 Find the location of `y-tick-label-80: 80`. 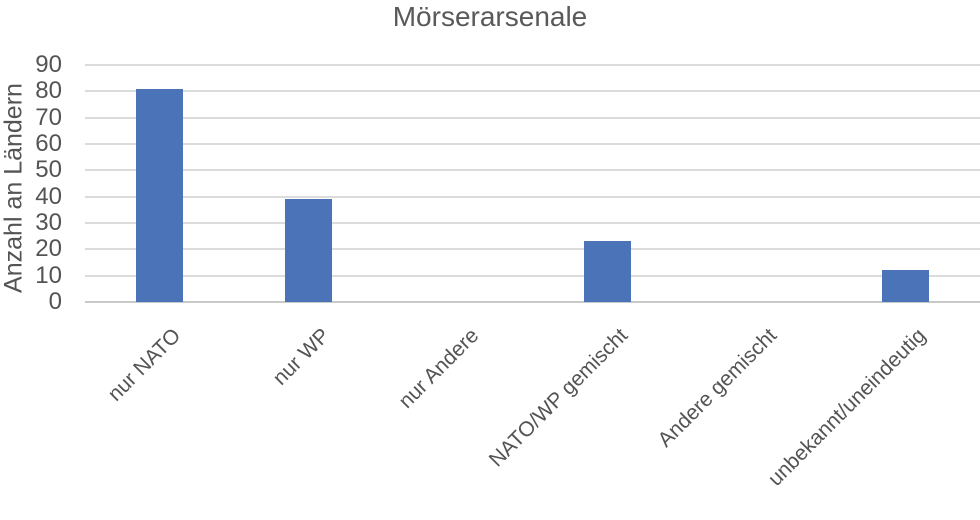

y-tick-label-80: 80 is located at coordinates (48, 91).